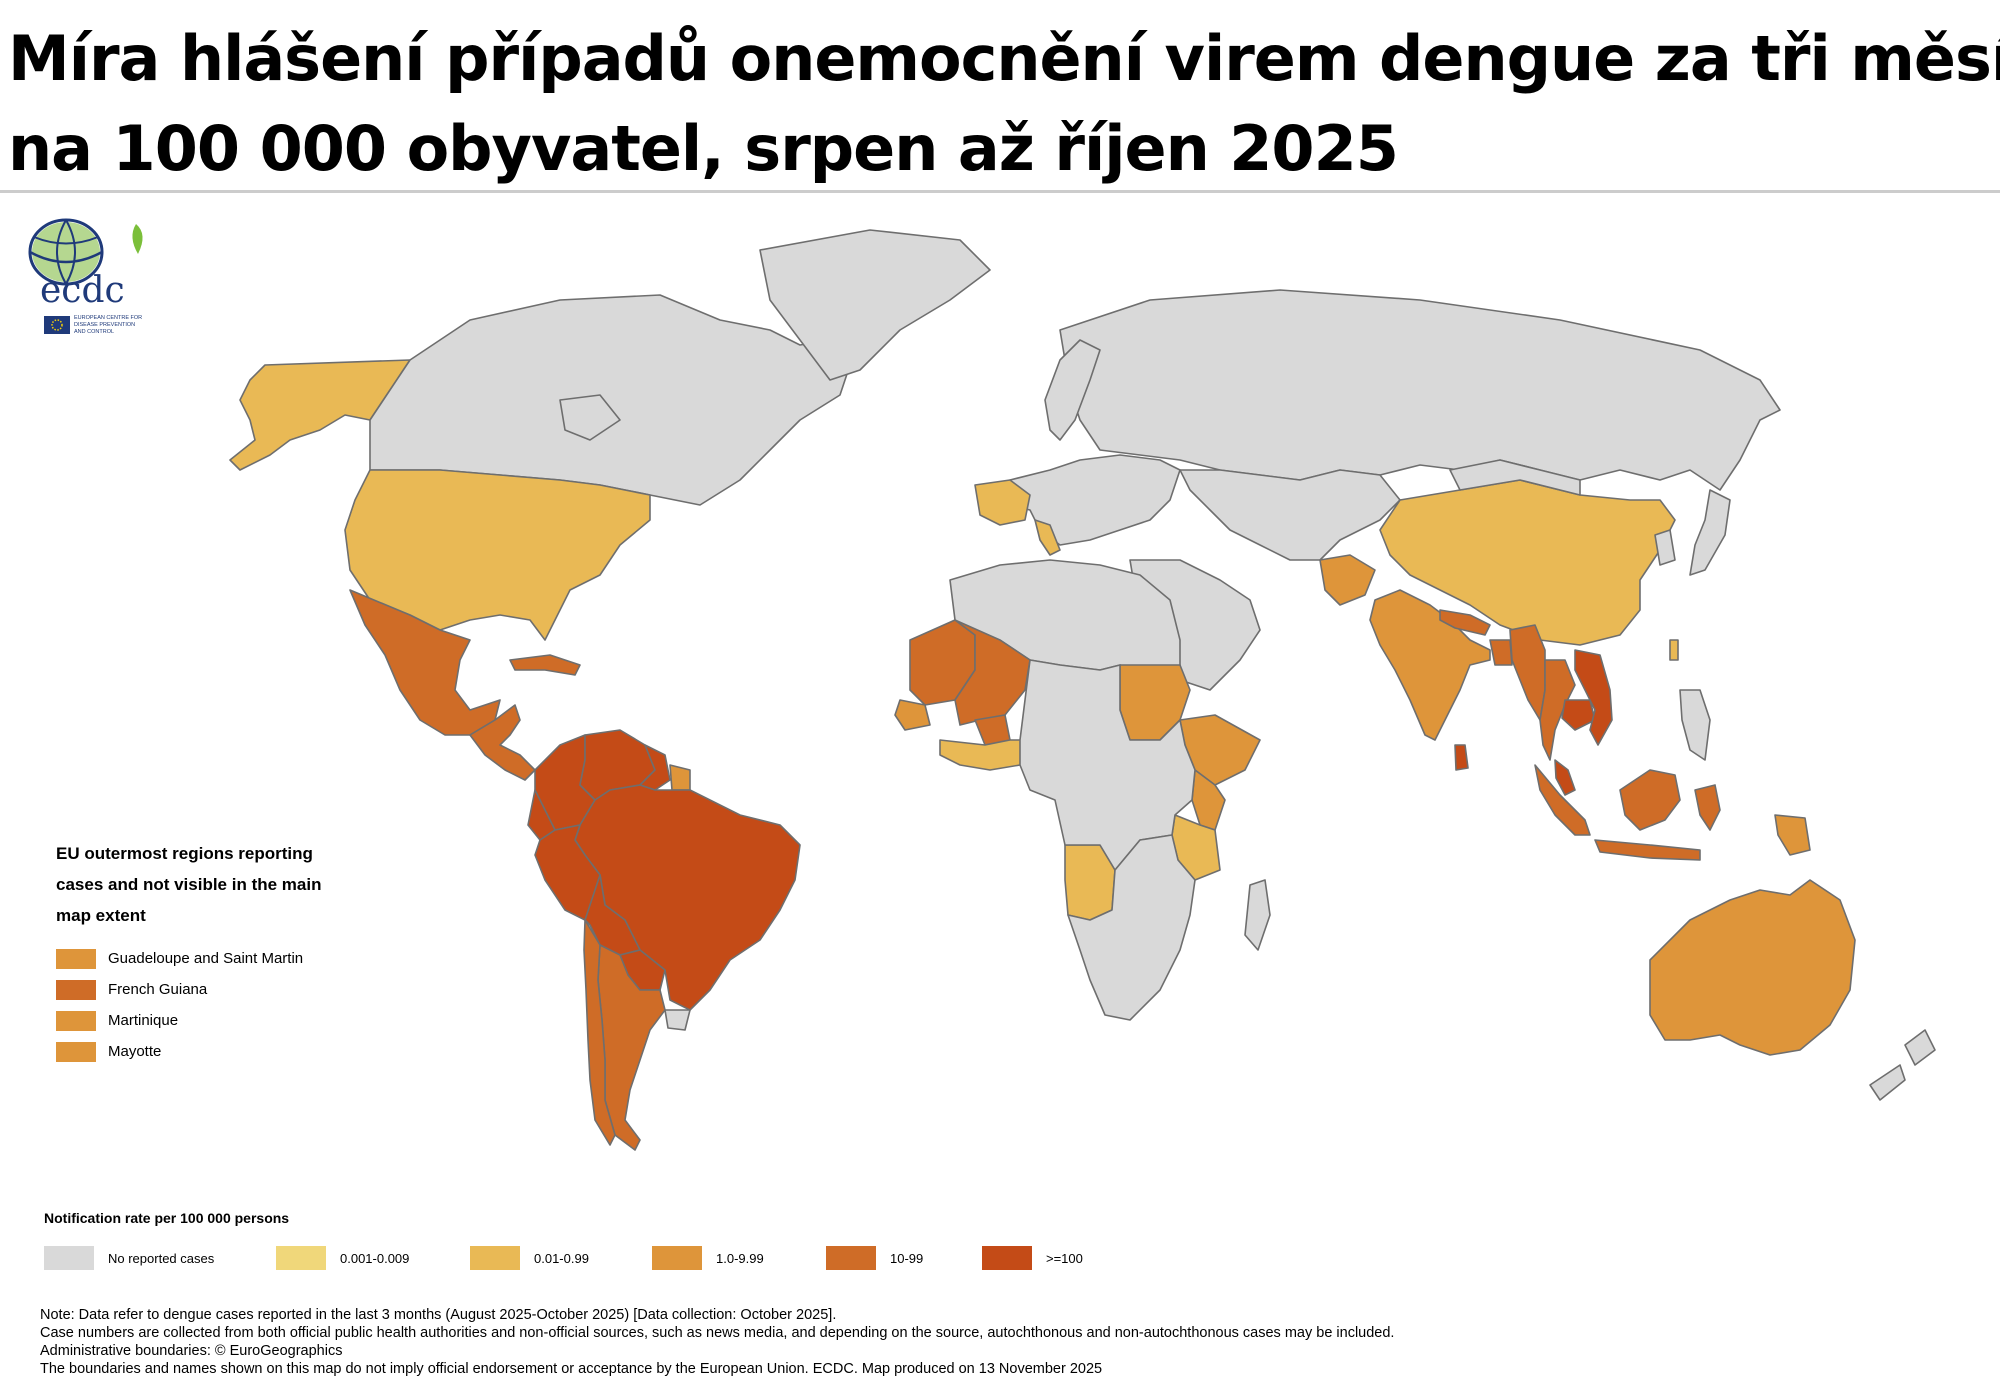 This screenshot has height=1398, width=2000. I want to click on legend-item-c2: 0.01-0.99, so click(529, 1258).